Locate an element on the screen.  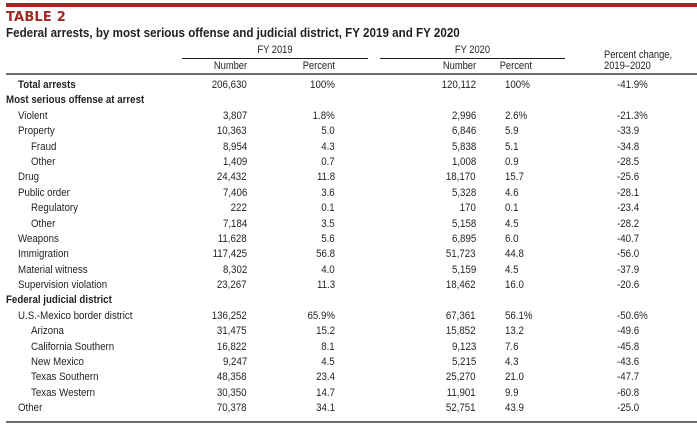
fy2019-percent: 8.1 is located at coordinates (328, 346).